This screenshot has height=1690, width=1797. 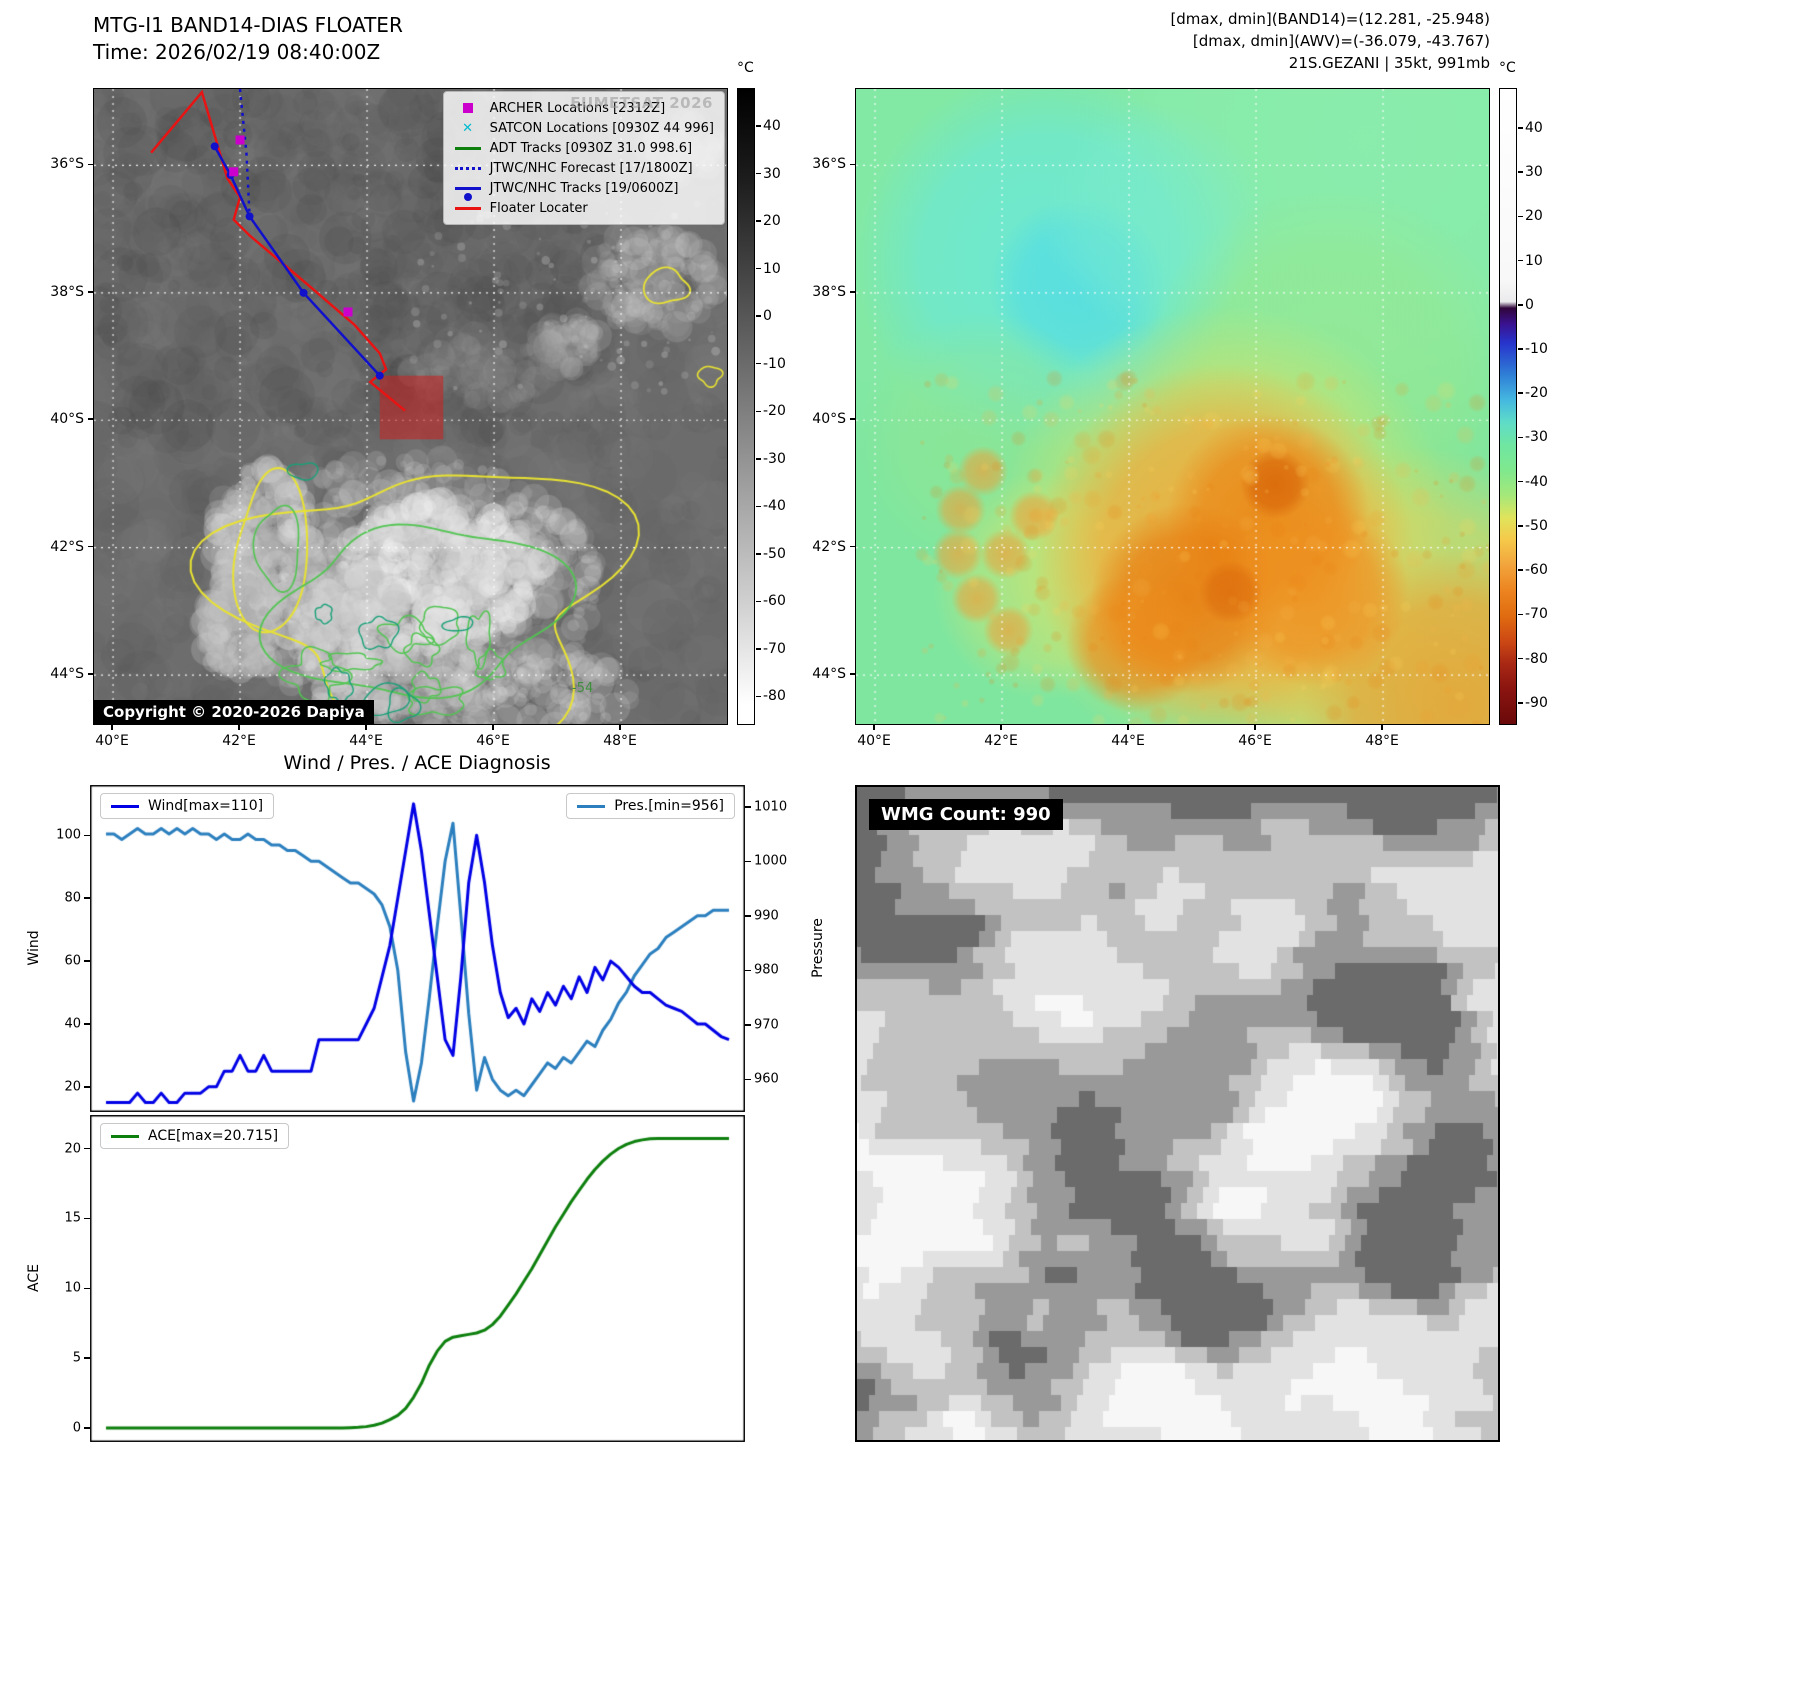 What do you see at coordinates (72, 898) in the screenshot?
I see `wind-tick-label: 80` at bounding box center [72, 898].